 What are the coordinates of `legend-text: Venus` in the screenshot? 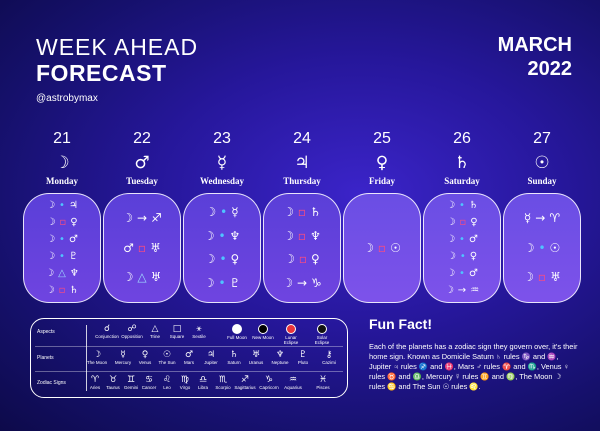 It's located at (145, 362).